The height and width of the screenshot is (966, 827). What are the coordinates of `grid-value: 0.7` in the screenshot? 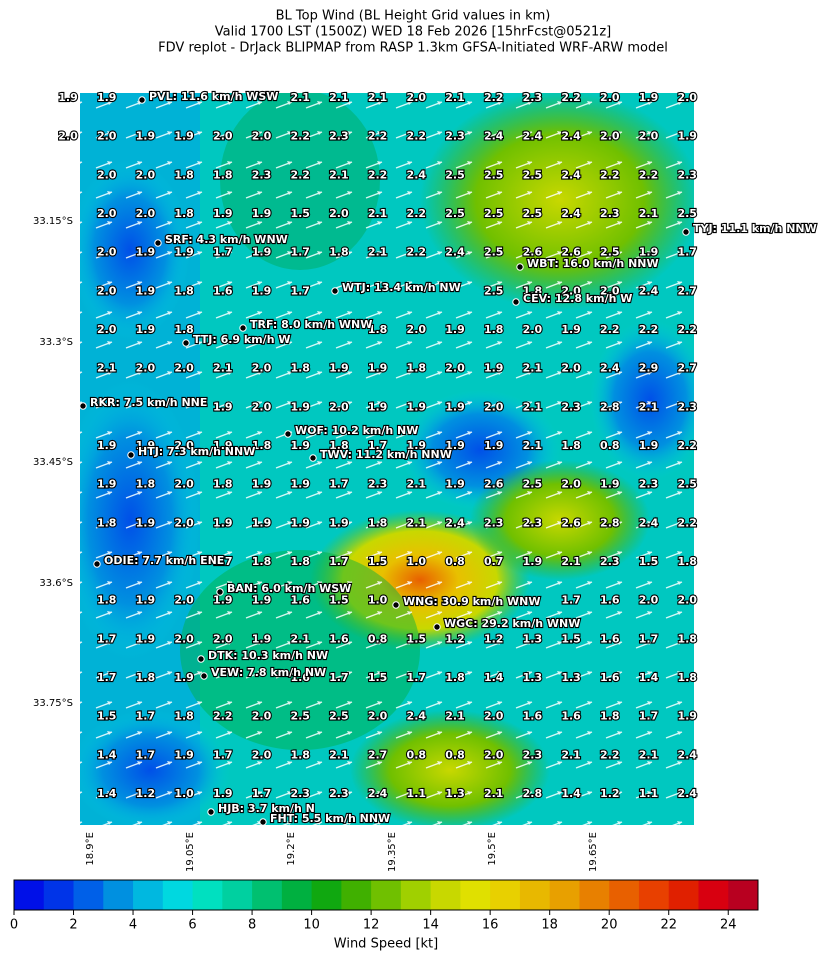 It's located at (494, 561).